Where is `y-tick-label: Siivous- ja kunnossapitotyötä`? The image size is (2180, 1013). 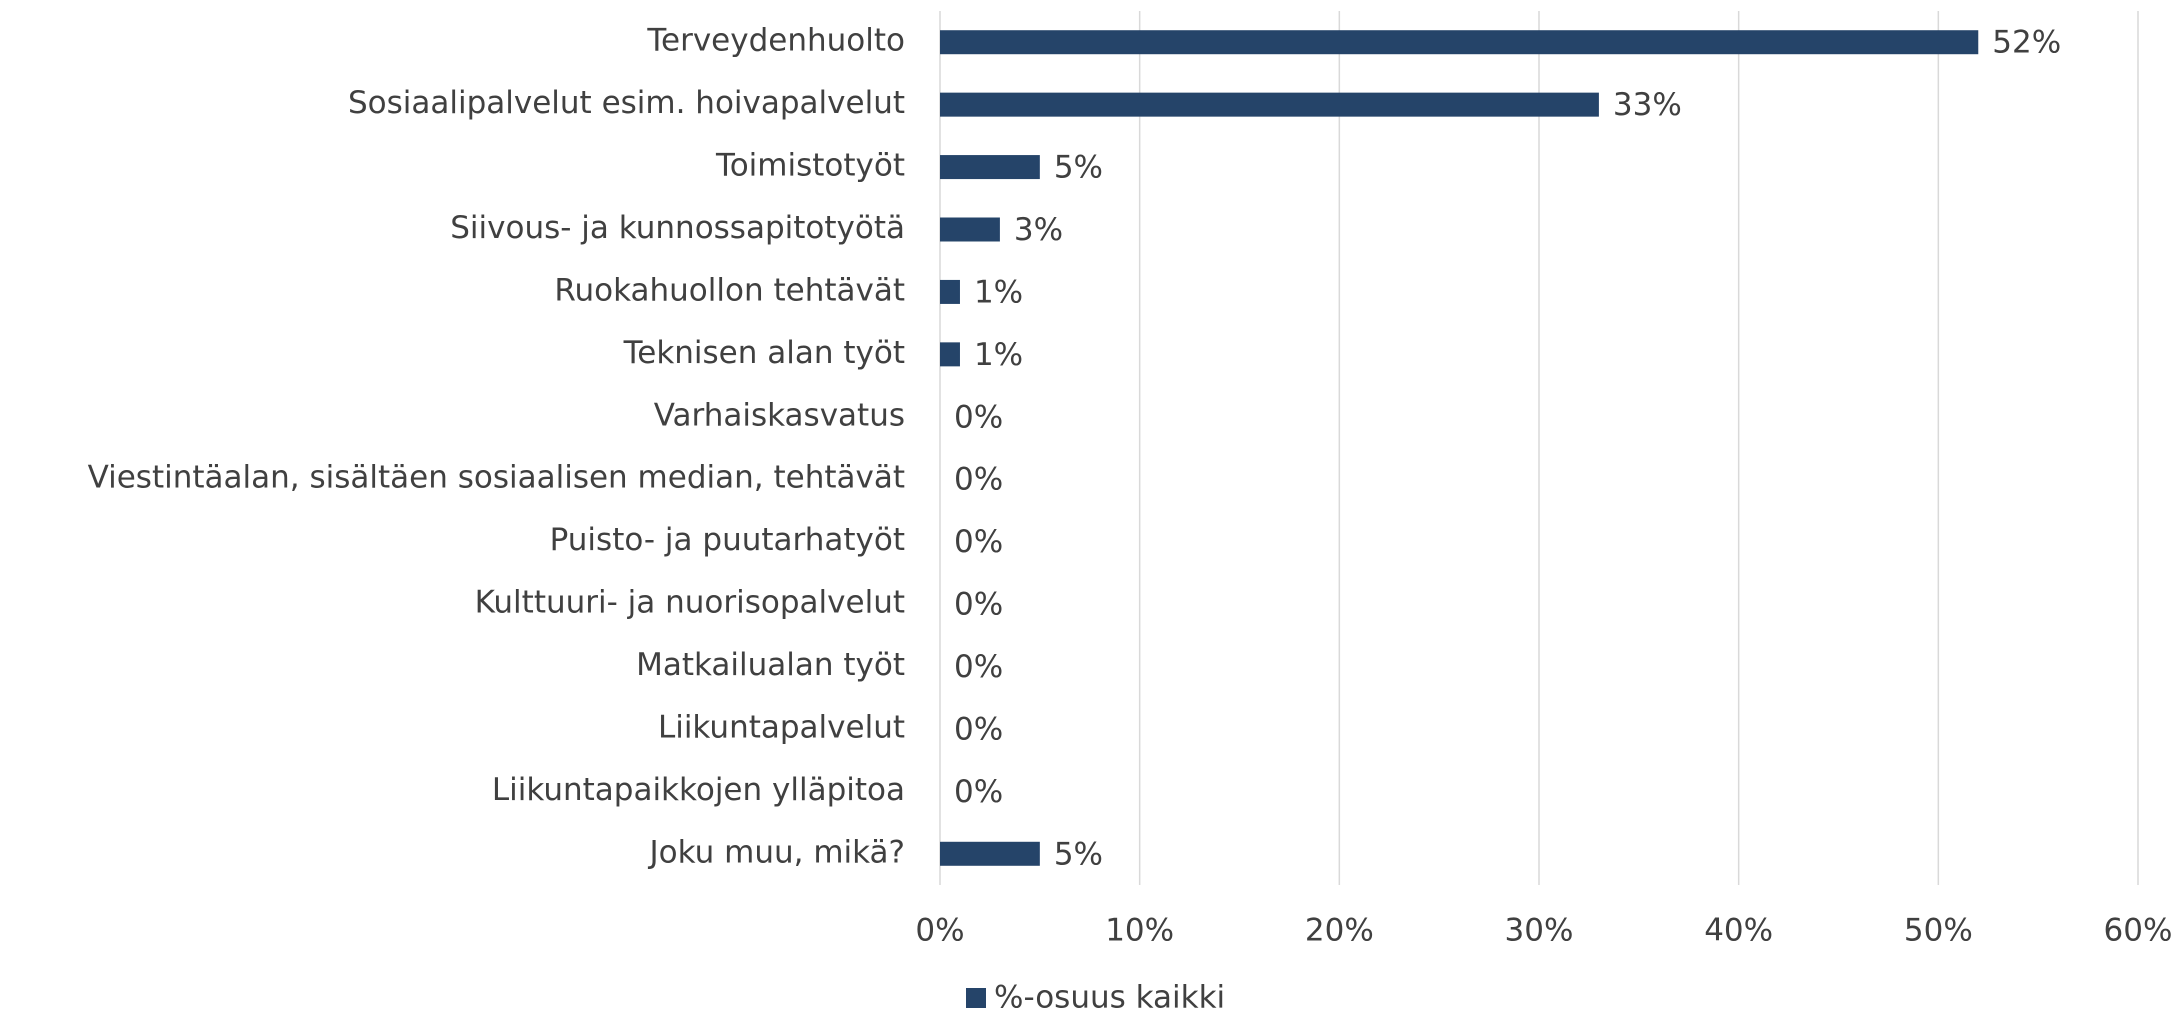
y-tick-label: Siivous- ja kunnossapitotyötä is located at coordinates (677, 228).